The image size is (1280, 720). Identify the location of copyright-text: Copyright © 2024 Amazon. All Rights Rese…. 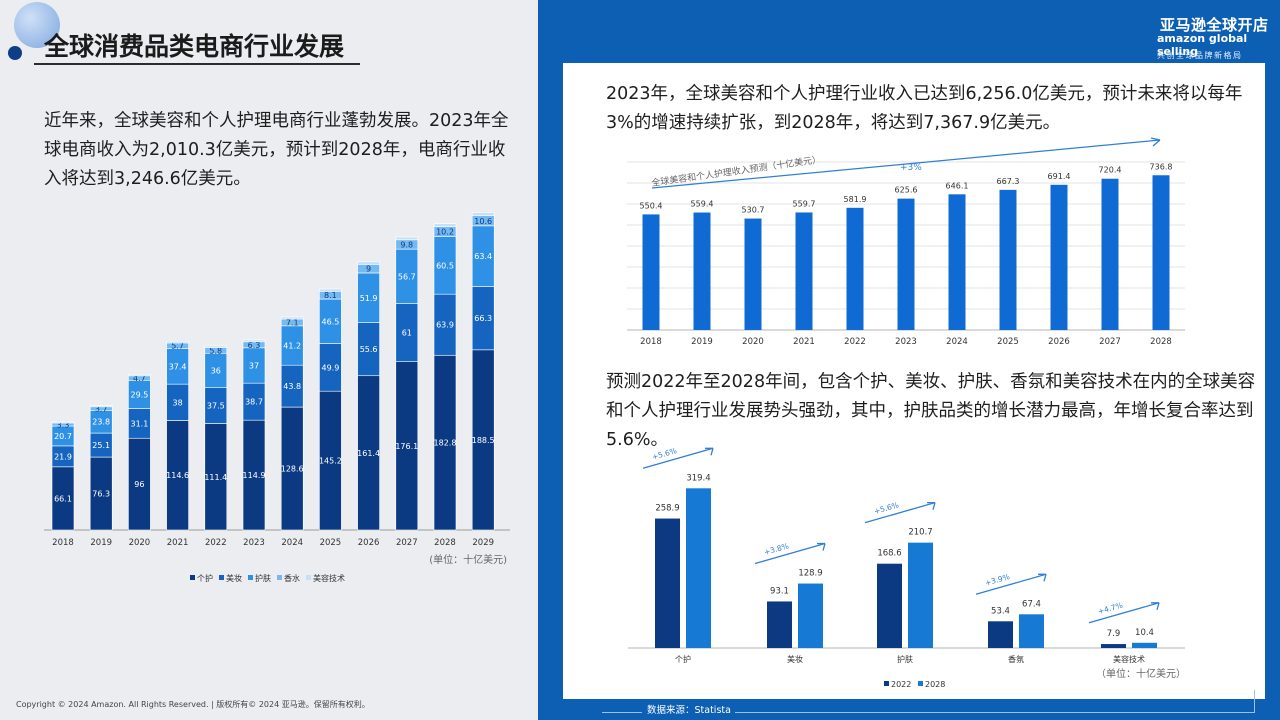
(193, 704).